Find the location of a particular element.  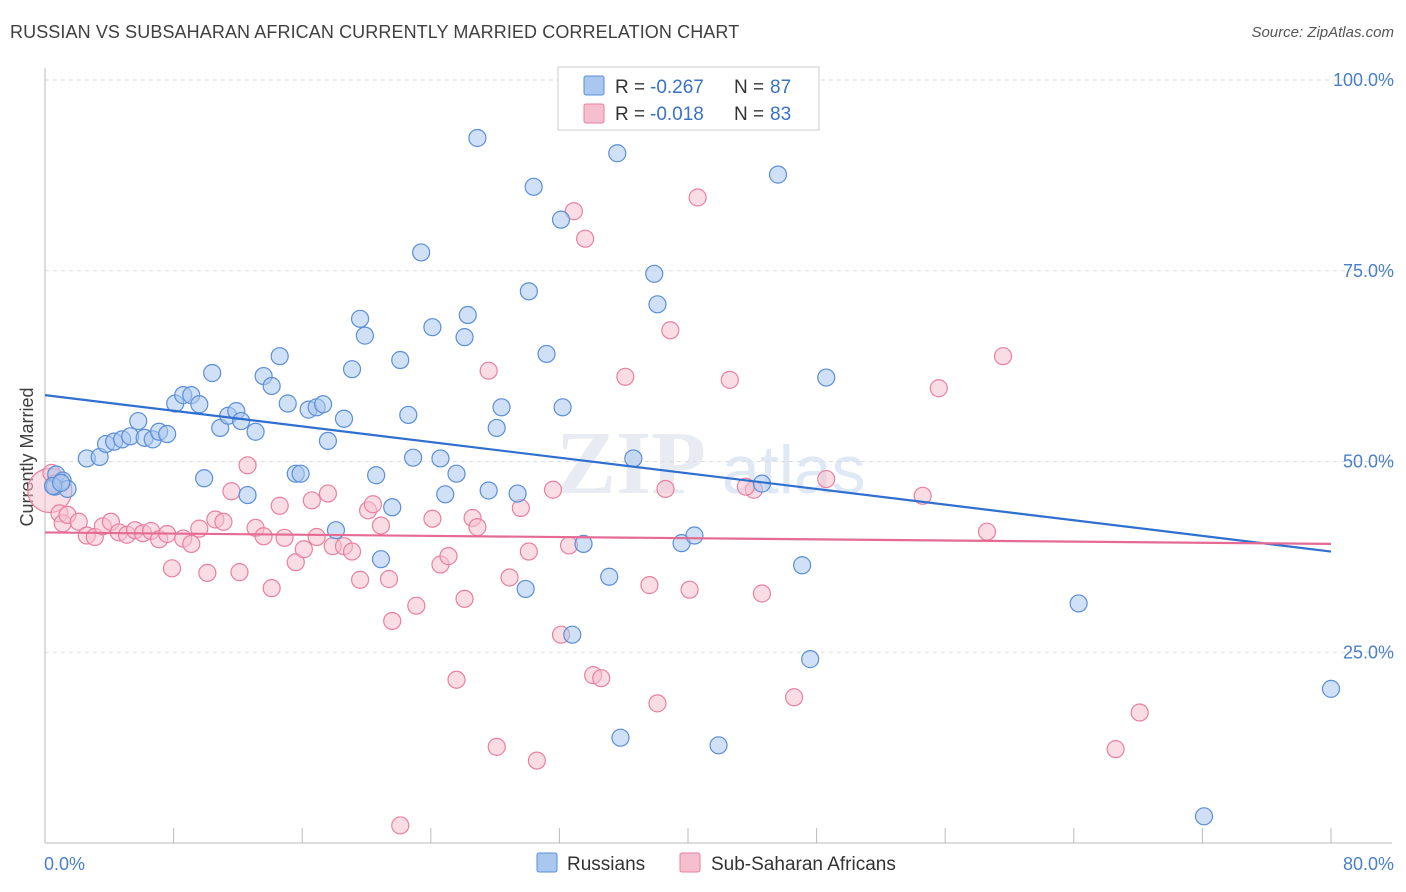

stats-legend: R = -0.267 N = 87 R = -0.018 N = 83 is located at coordinates (688, 98).